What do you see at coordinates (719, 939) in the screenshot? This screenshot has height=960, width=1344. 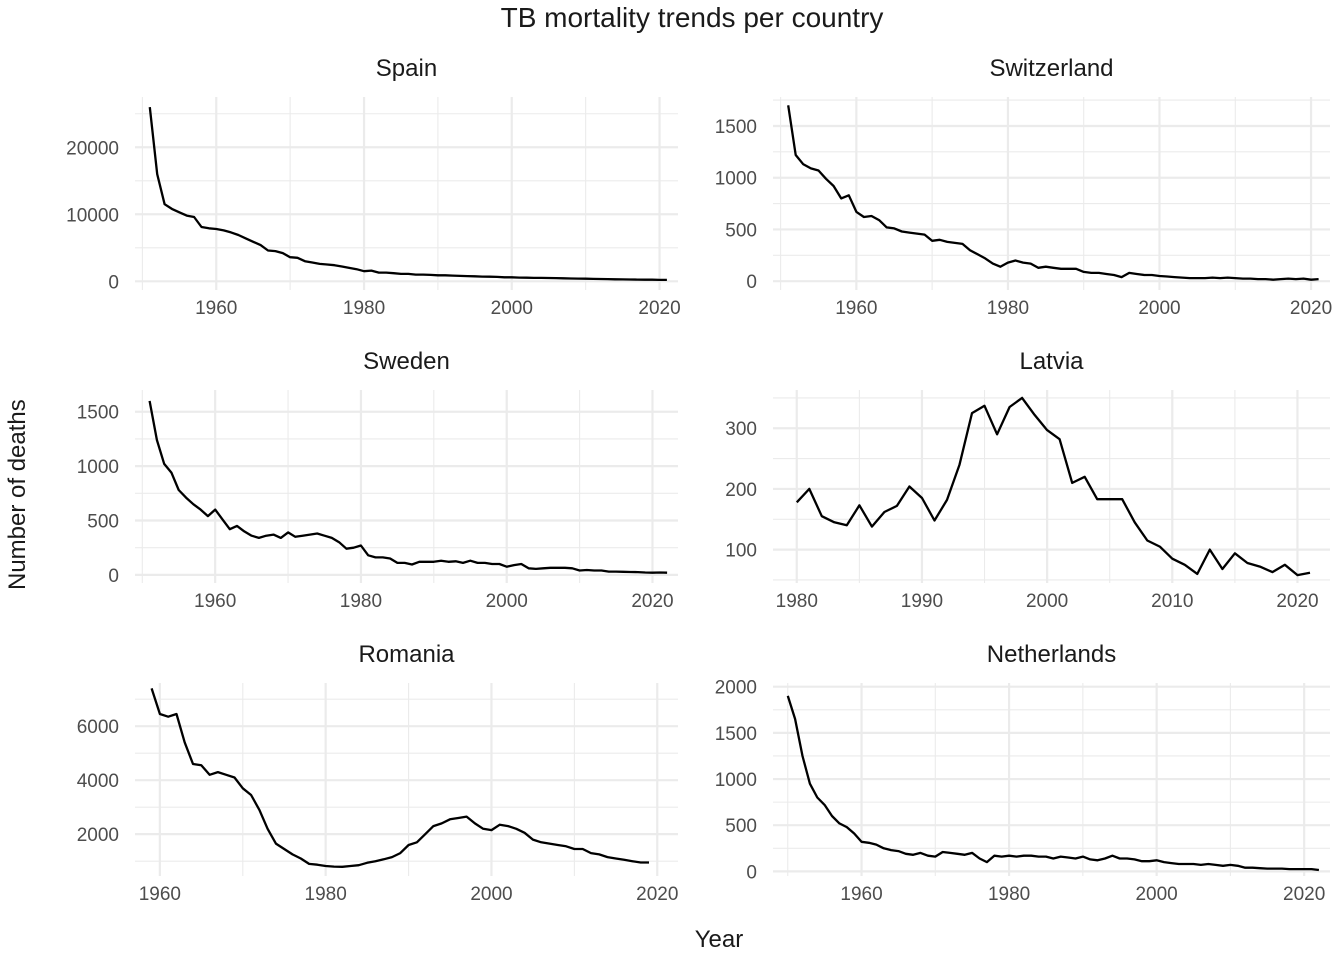 I see `x-axis-label: Year` at bounding box center [719, 939].